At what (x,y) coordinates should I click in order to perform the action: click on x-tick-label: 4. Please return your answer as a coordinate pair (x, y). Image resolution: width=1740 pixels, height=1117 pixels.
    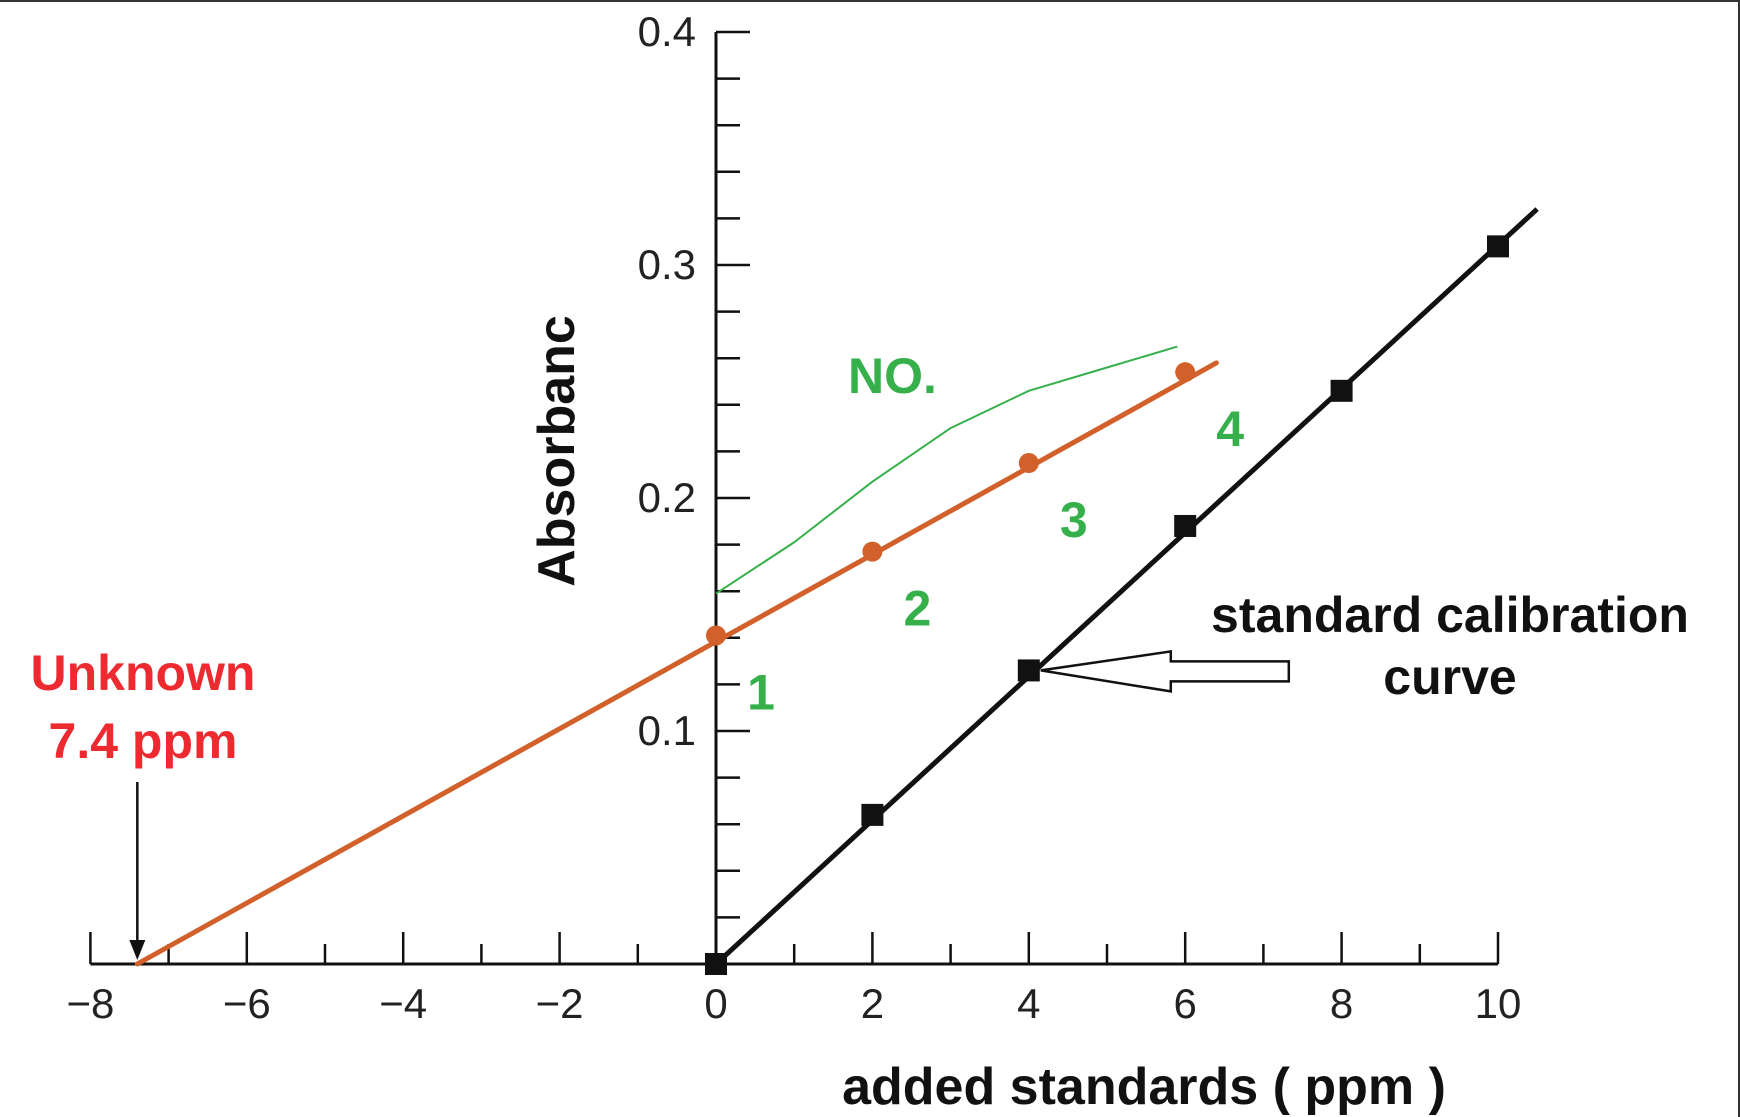
    Looking at the image, I should click on (1028, 1003).